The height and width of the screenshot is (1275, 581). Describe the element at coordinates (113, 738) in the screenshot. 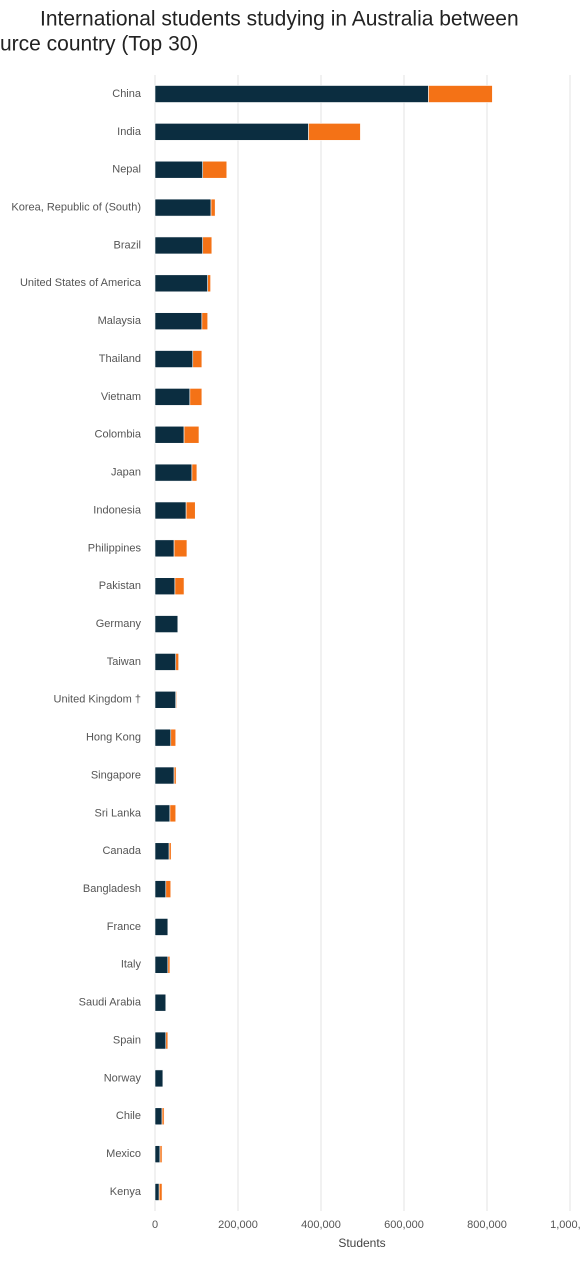

I see `y-tick-label: Hong Kong` at that location.